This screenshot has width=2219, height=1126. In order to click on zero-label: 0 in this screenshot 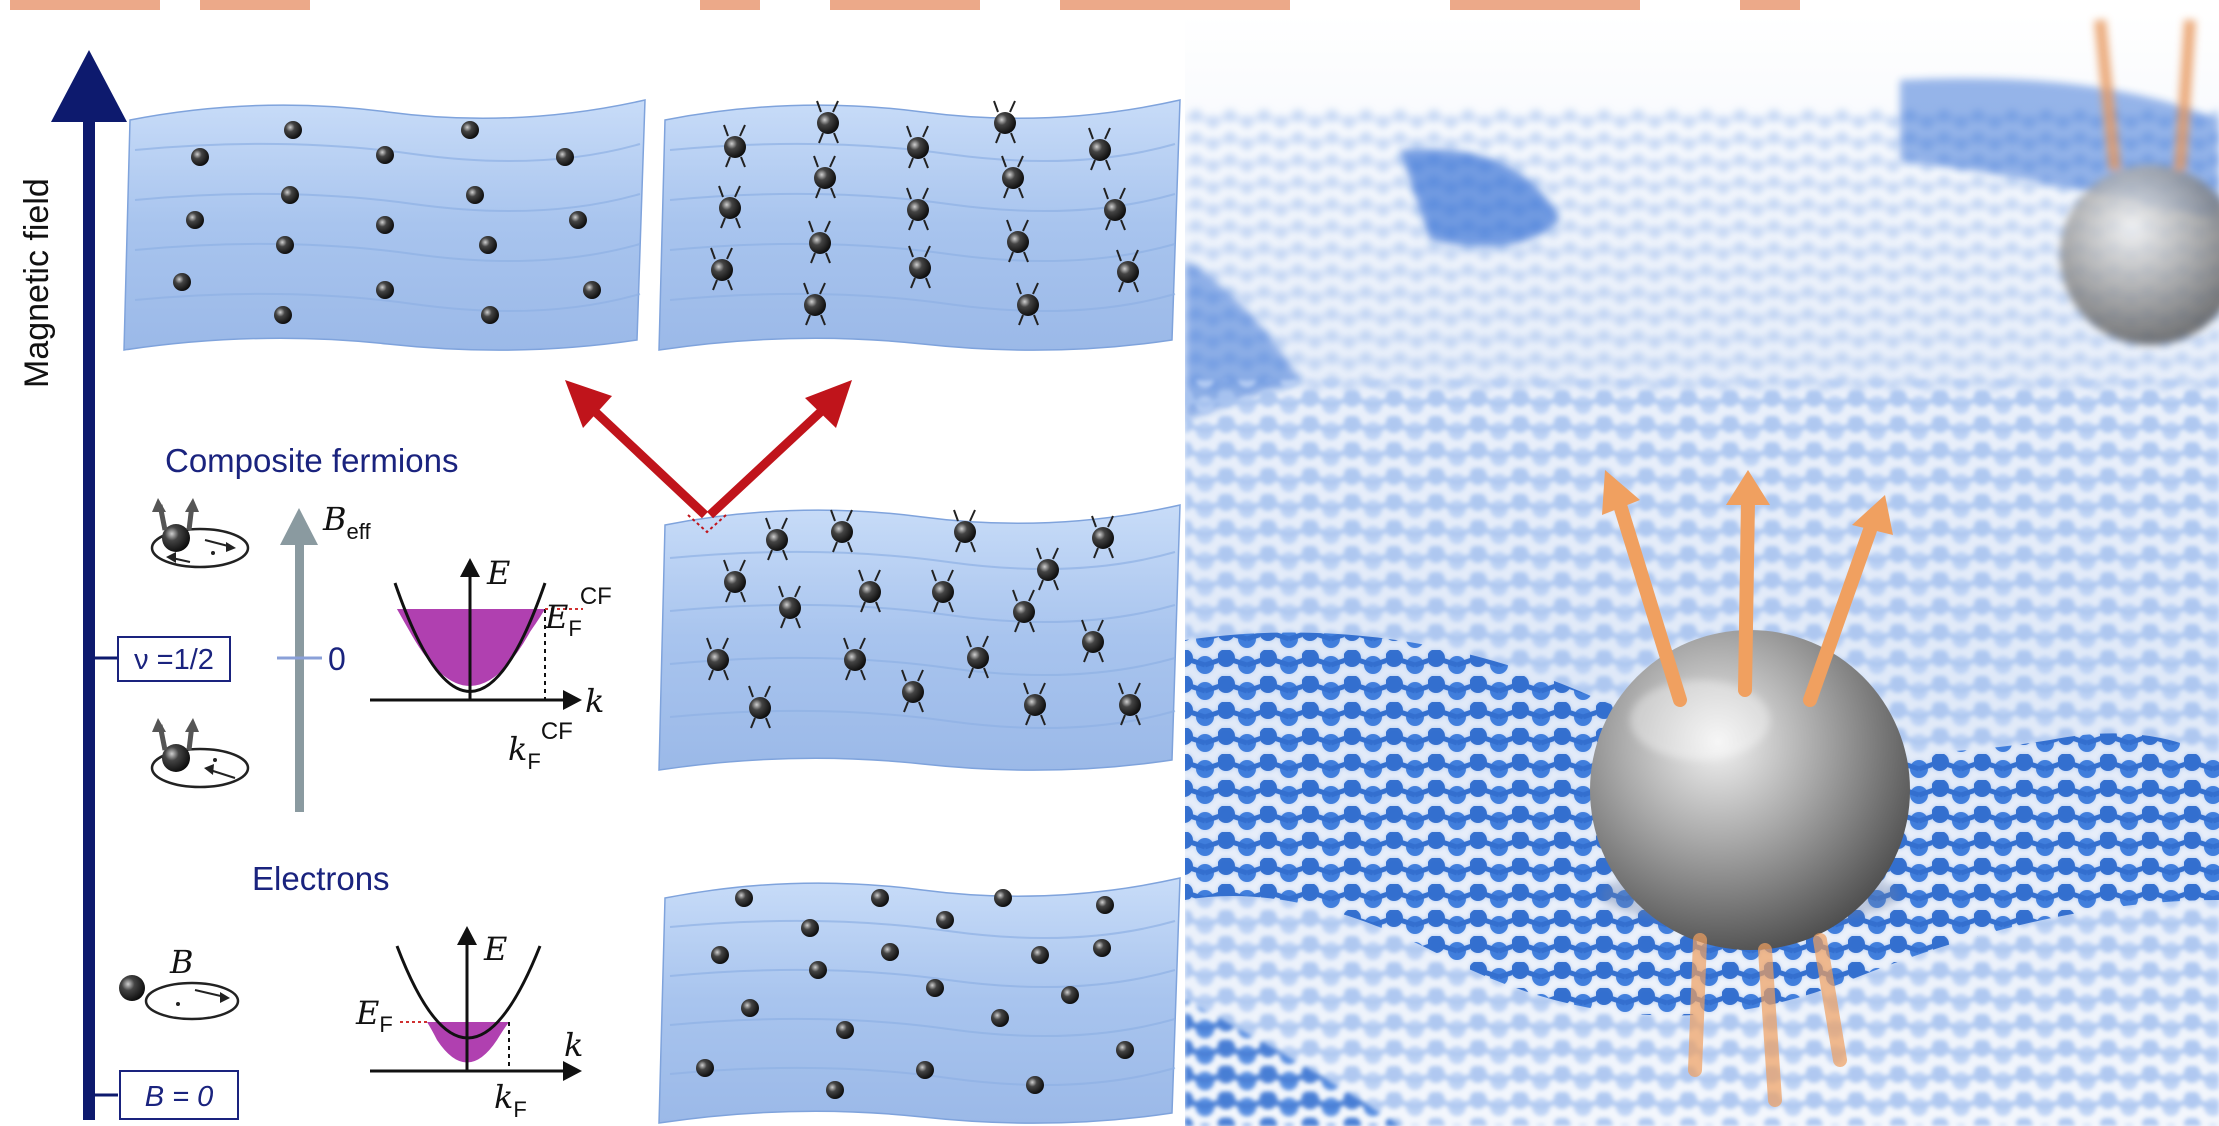, I will do `click(337, 659)`.